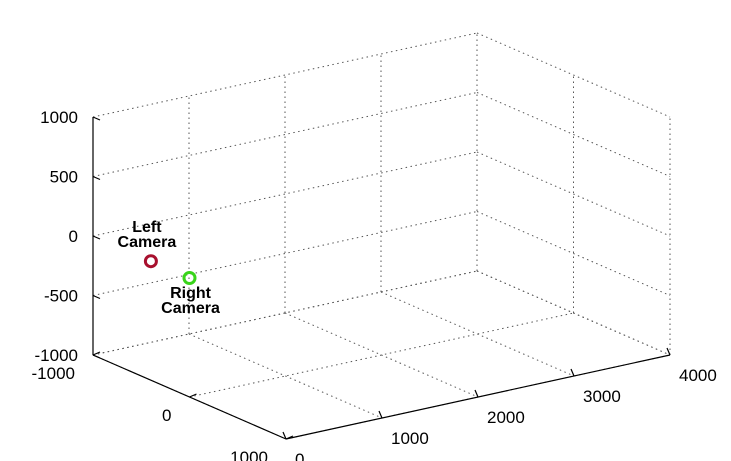  Describe the element at coordinates (53, 373) in the screenshot. I see `x-tick-label: -1000` at that location.